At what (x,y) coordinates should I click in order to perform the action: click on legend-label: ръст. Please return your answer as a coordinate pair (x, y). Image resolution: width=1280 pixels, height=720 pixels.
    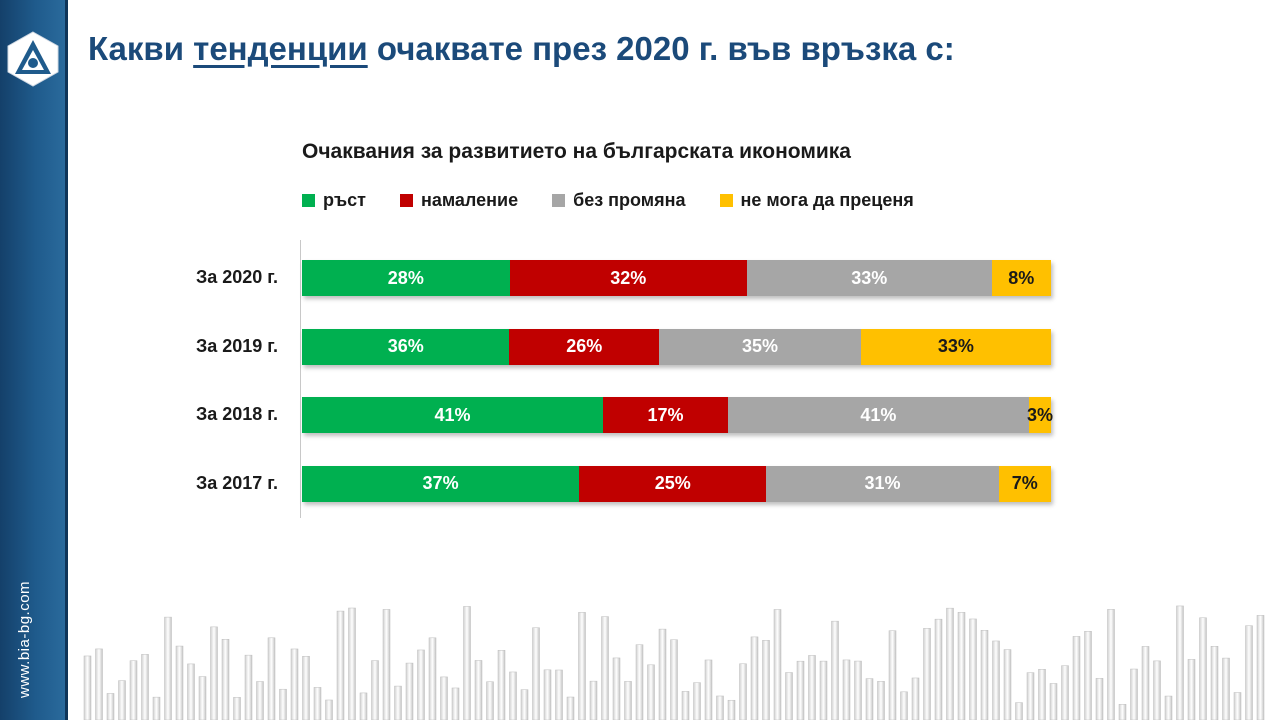
    Looking at the image, I should click on (344, 200).